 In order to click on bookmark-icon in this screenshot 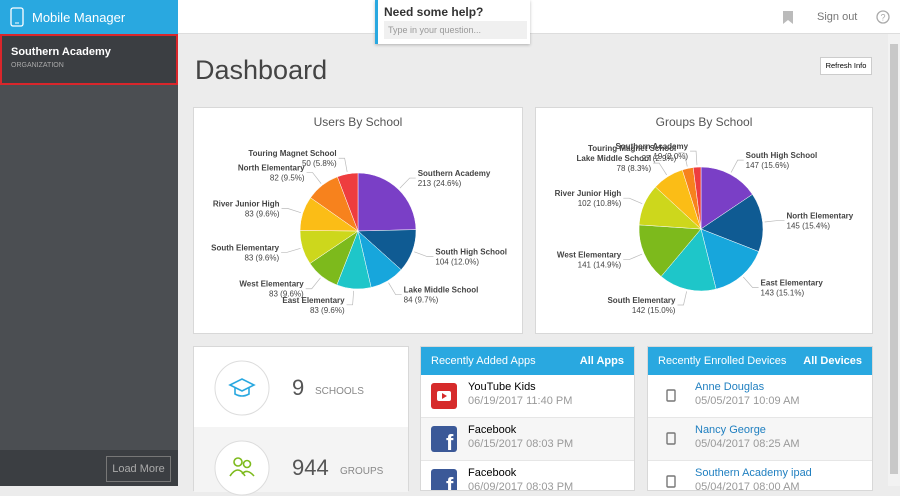, I will do `click(788, 17)`.